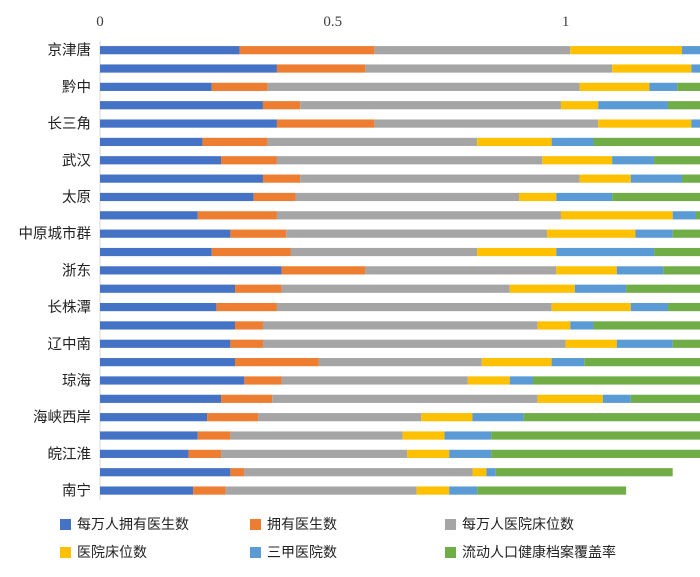 The height and width of the screenshot is (577, 700). I want to click on category-label: 黔中, so click(76, 87).